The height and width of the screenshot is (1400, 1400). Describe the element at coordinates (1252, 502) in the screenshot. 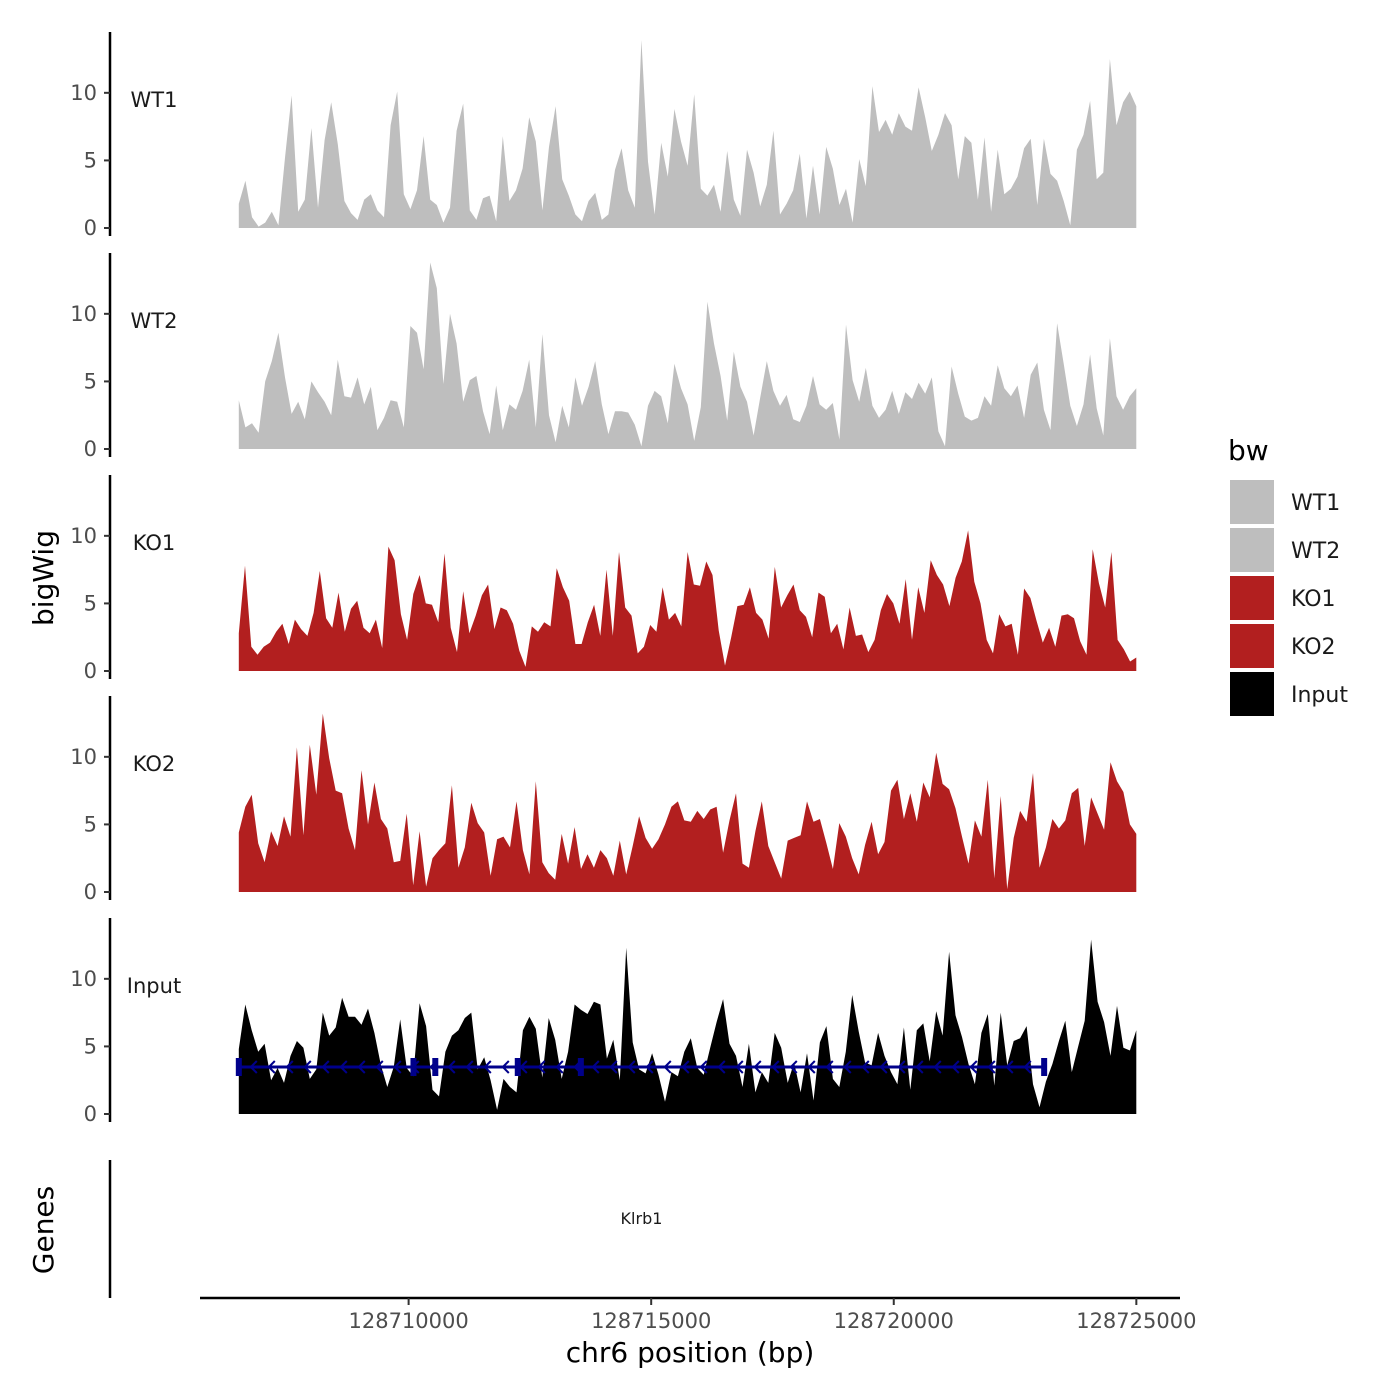

I see `legend-key-wt1` at that location.